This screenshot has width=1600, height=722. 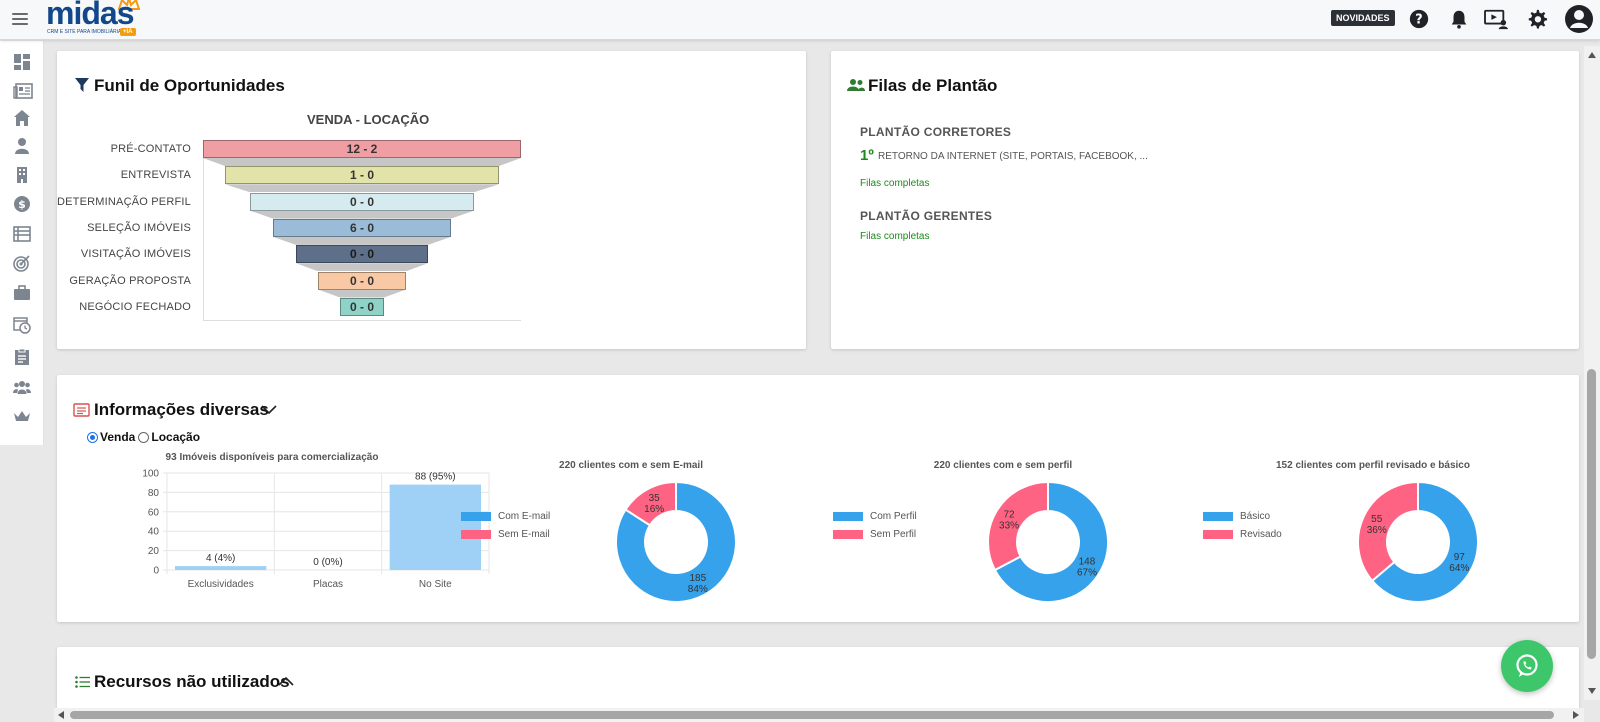 I want to click on slice-value-label: 72, so click(x=1009, y=515).